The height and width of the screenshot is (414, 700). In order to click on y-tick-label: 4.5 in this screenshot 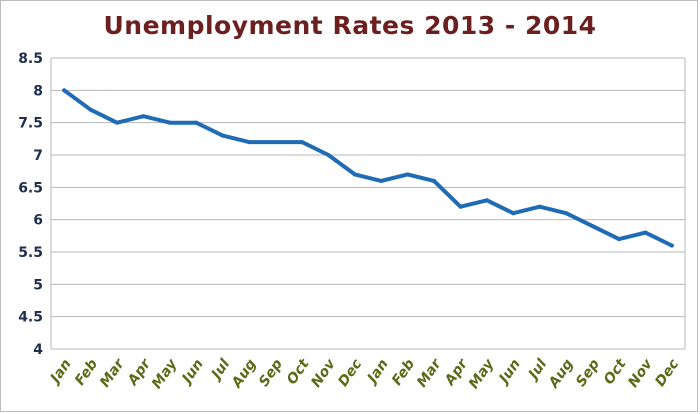, I will do `click(30, 318)`.